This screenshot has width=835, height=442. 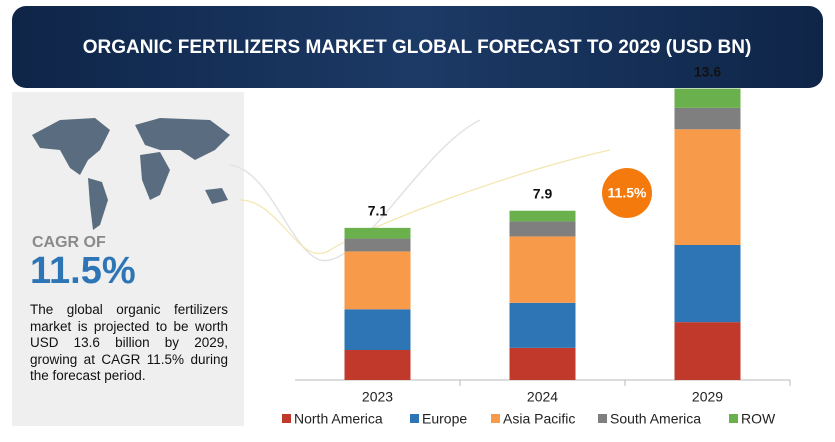 I want to click on world-map, so click(x=131, y=174).